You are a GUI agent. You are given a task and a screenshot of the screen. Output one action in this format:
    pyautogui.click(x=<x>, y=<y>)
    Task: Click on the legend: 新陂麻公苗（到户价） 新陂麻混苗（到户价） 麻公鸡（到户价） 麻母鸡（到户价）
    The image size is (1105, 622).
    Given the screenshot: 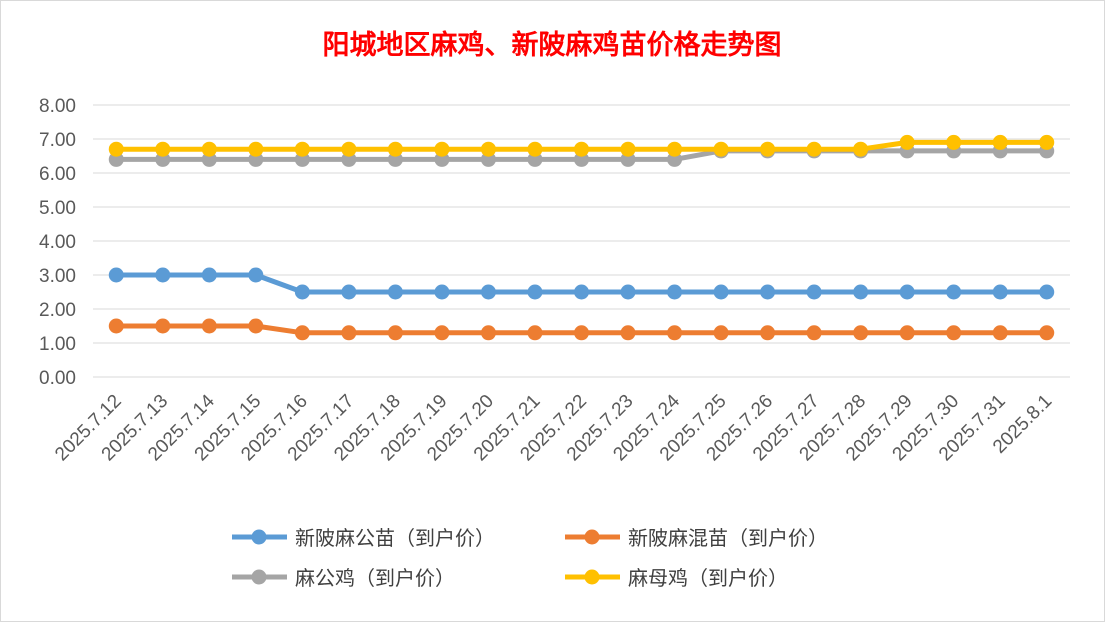 What is the action you would take?
    pyautogui.click(x=530, y=558)
    